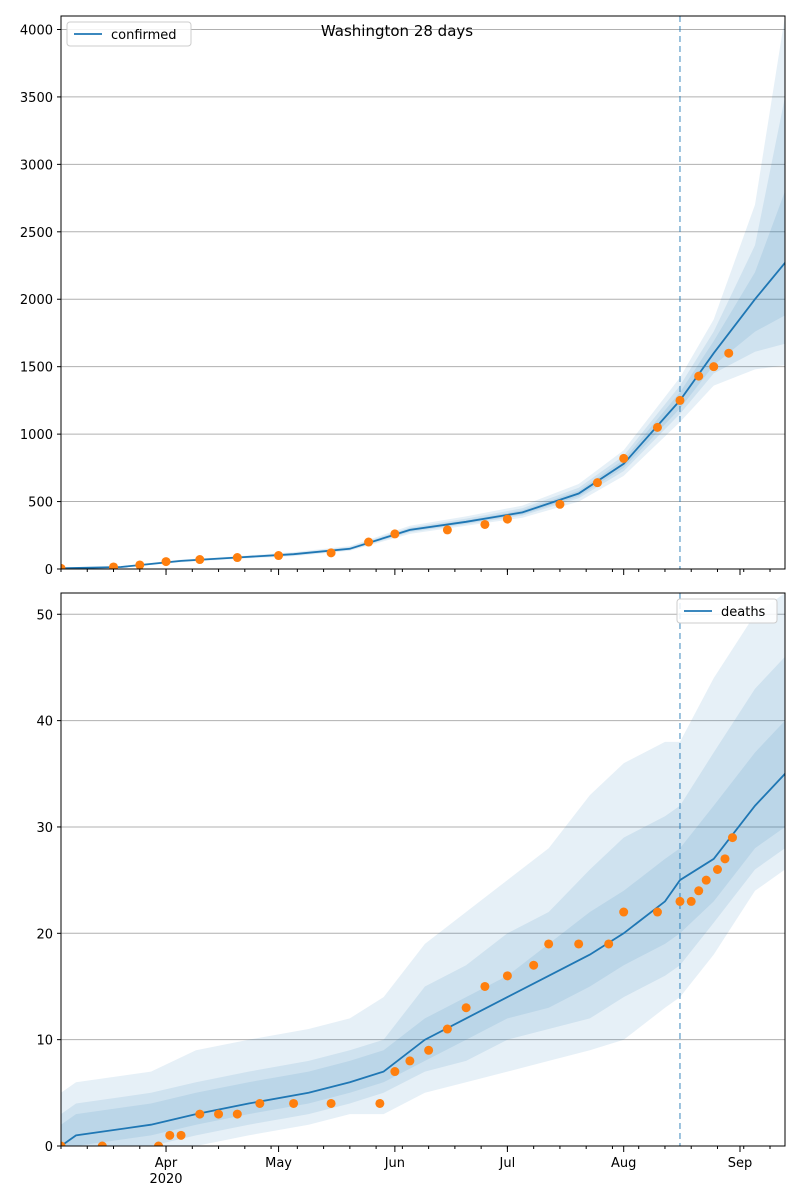 The width and height of the screenshot is (800, 1200). I want to click on x-tick-label: Aug, so click(623, 1163).